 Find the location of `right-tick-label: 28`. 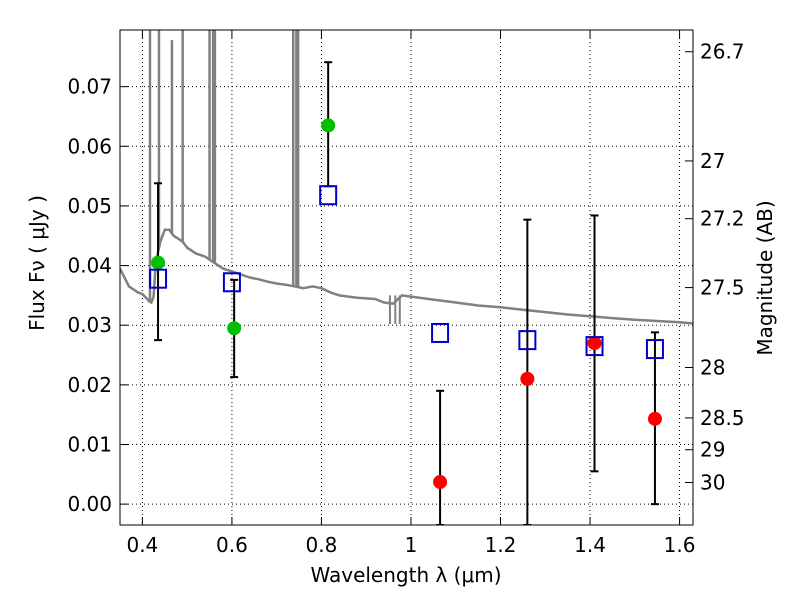

right-tick-label: 28 is located at coordinates (712, 368).